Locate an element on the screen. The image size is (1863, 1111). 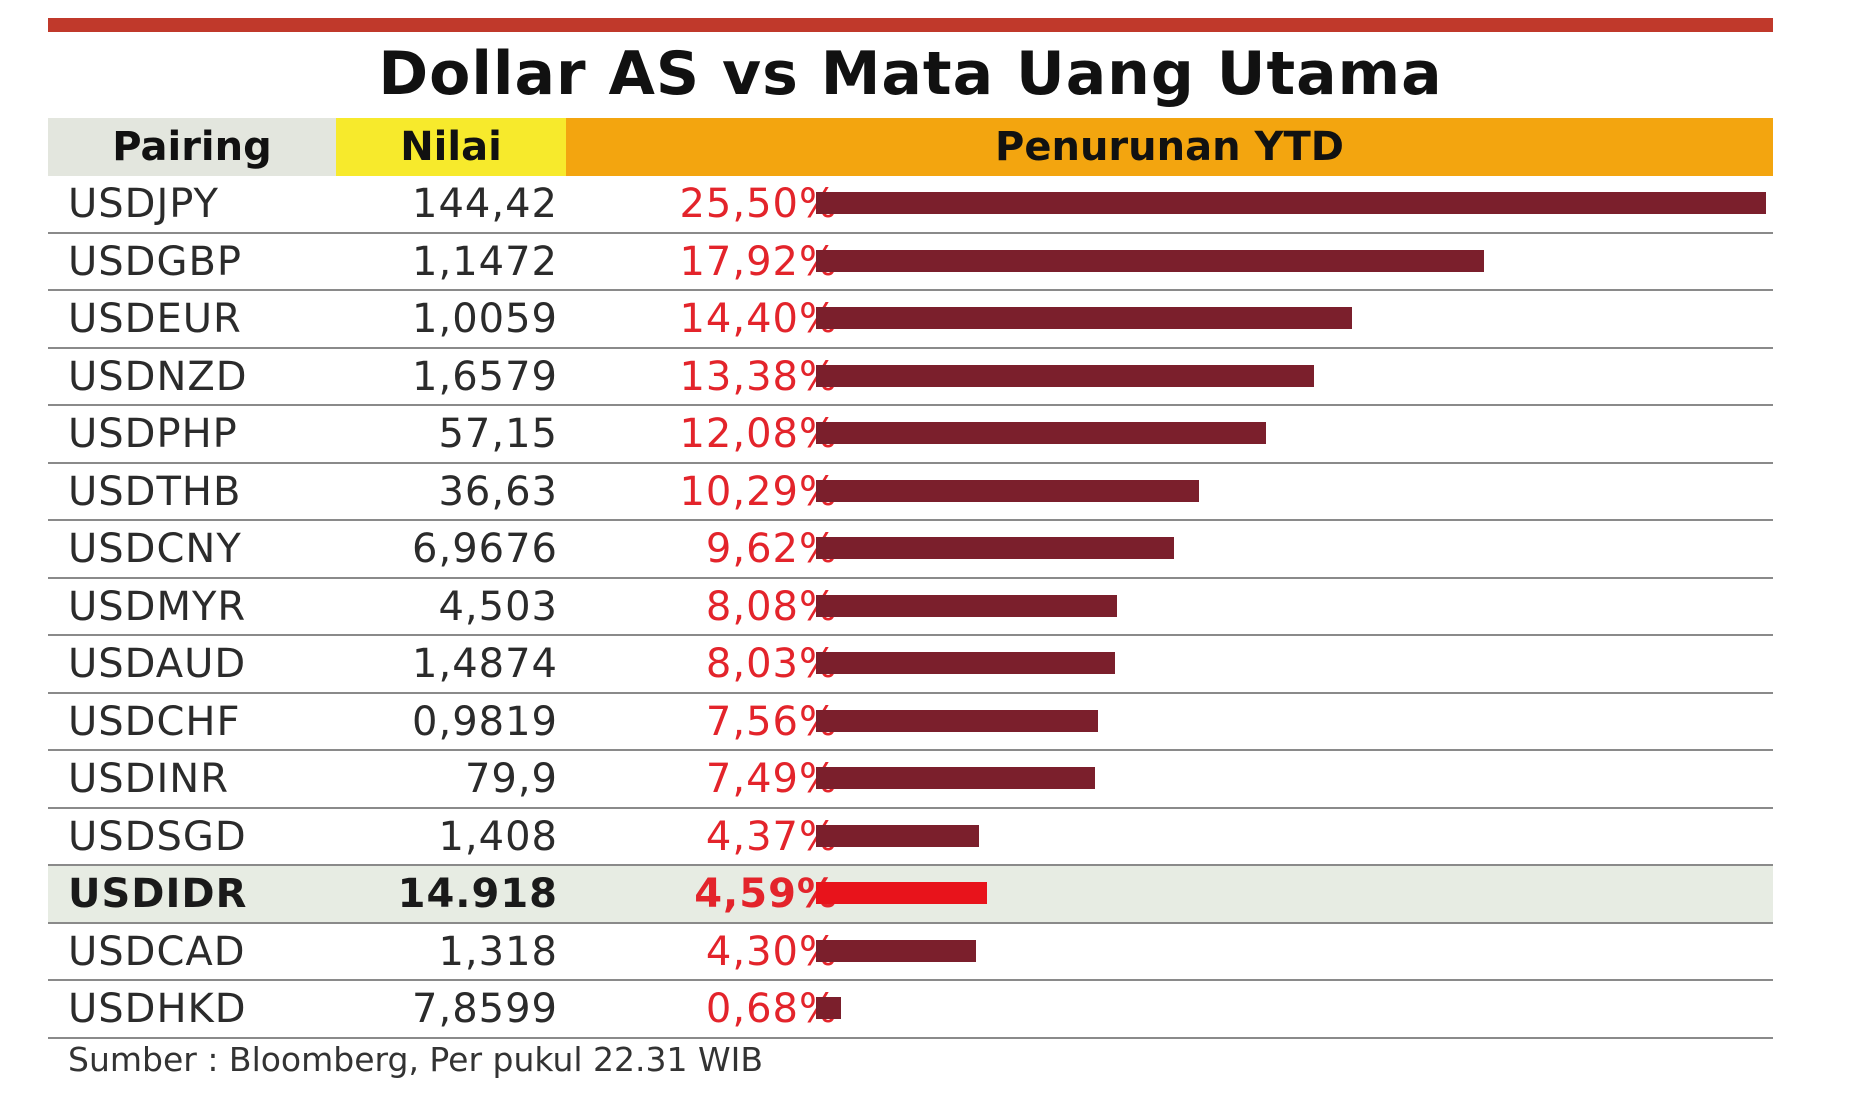
table-row: USDJPY 144,42 25,50% is located at coordinates (910, 205).